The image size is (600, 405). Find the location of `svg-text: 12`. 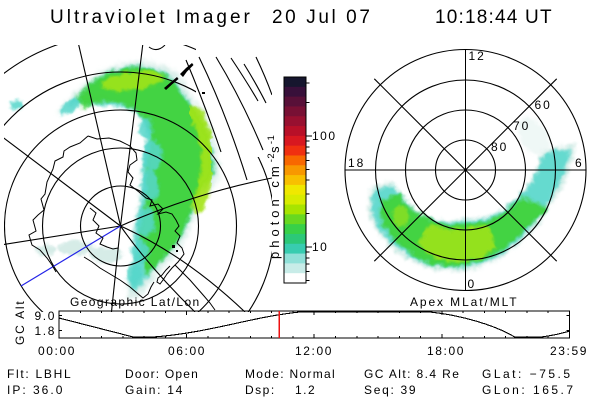

svg-text: 12 is located at coordinates (477, 56).